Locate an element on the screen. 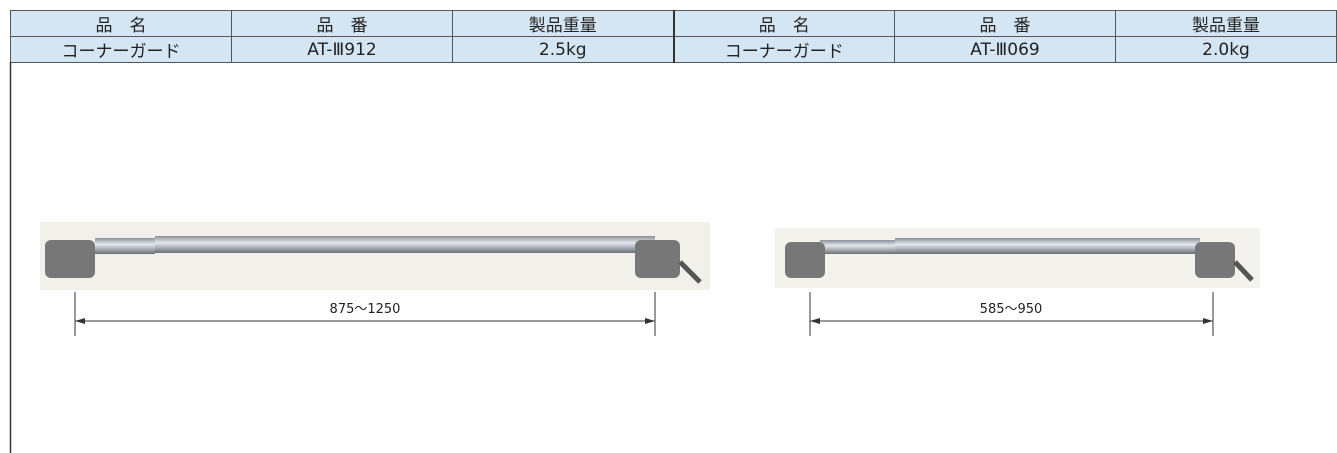 This screenshot has height=453, width=1337. dimension-label: 875～1250 is located at coordinates (365, 309).